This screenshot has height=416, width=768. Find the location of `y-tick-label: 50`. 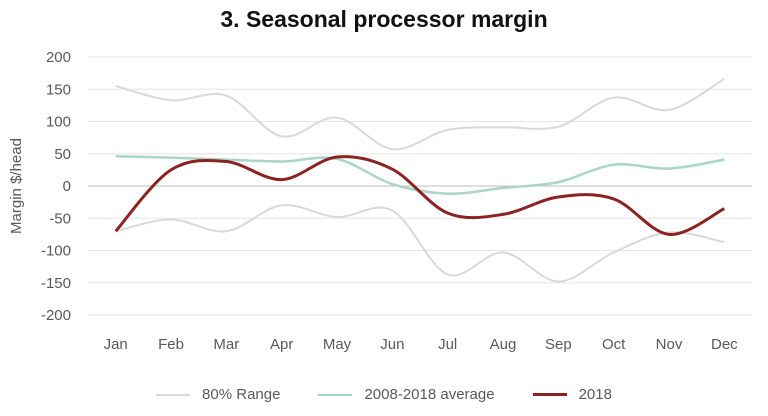

y-tick-label: 50 is located at coordinates (62, 154).